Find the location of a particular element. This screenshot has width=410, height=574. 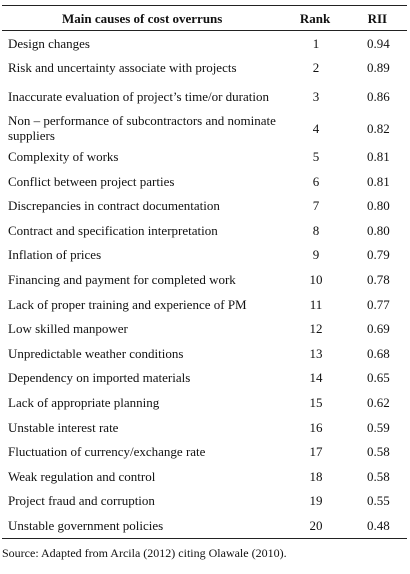

table-cell: 9 is located at coordinates (316, 255).